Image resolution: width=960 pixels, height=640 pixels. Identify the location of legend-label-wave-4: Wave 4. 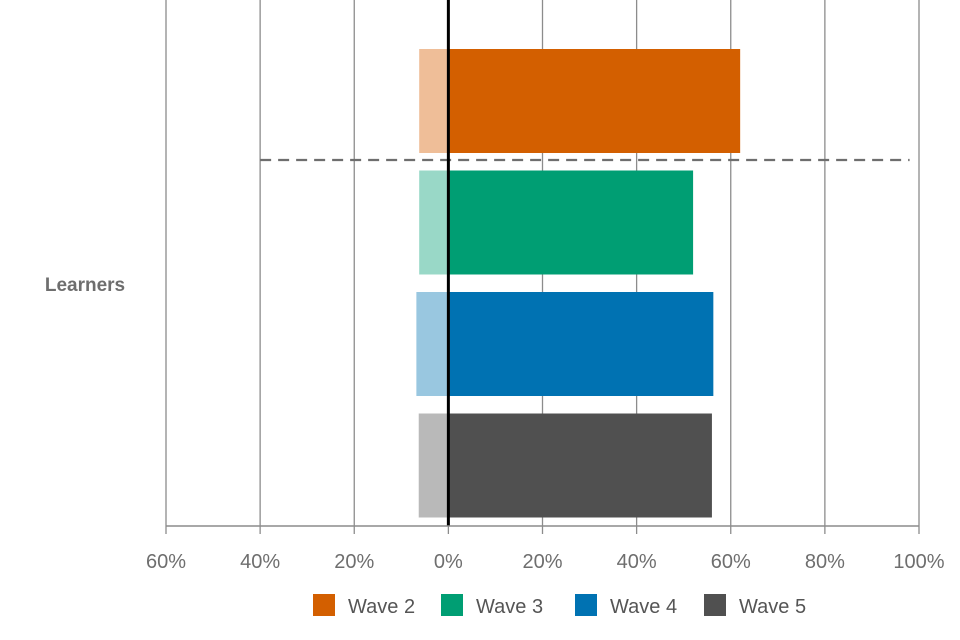
(643, 607).